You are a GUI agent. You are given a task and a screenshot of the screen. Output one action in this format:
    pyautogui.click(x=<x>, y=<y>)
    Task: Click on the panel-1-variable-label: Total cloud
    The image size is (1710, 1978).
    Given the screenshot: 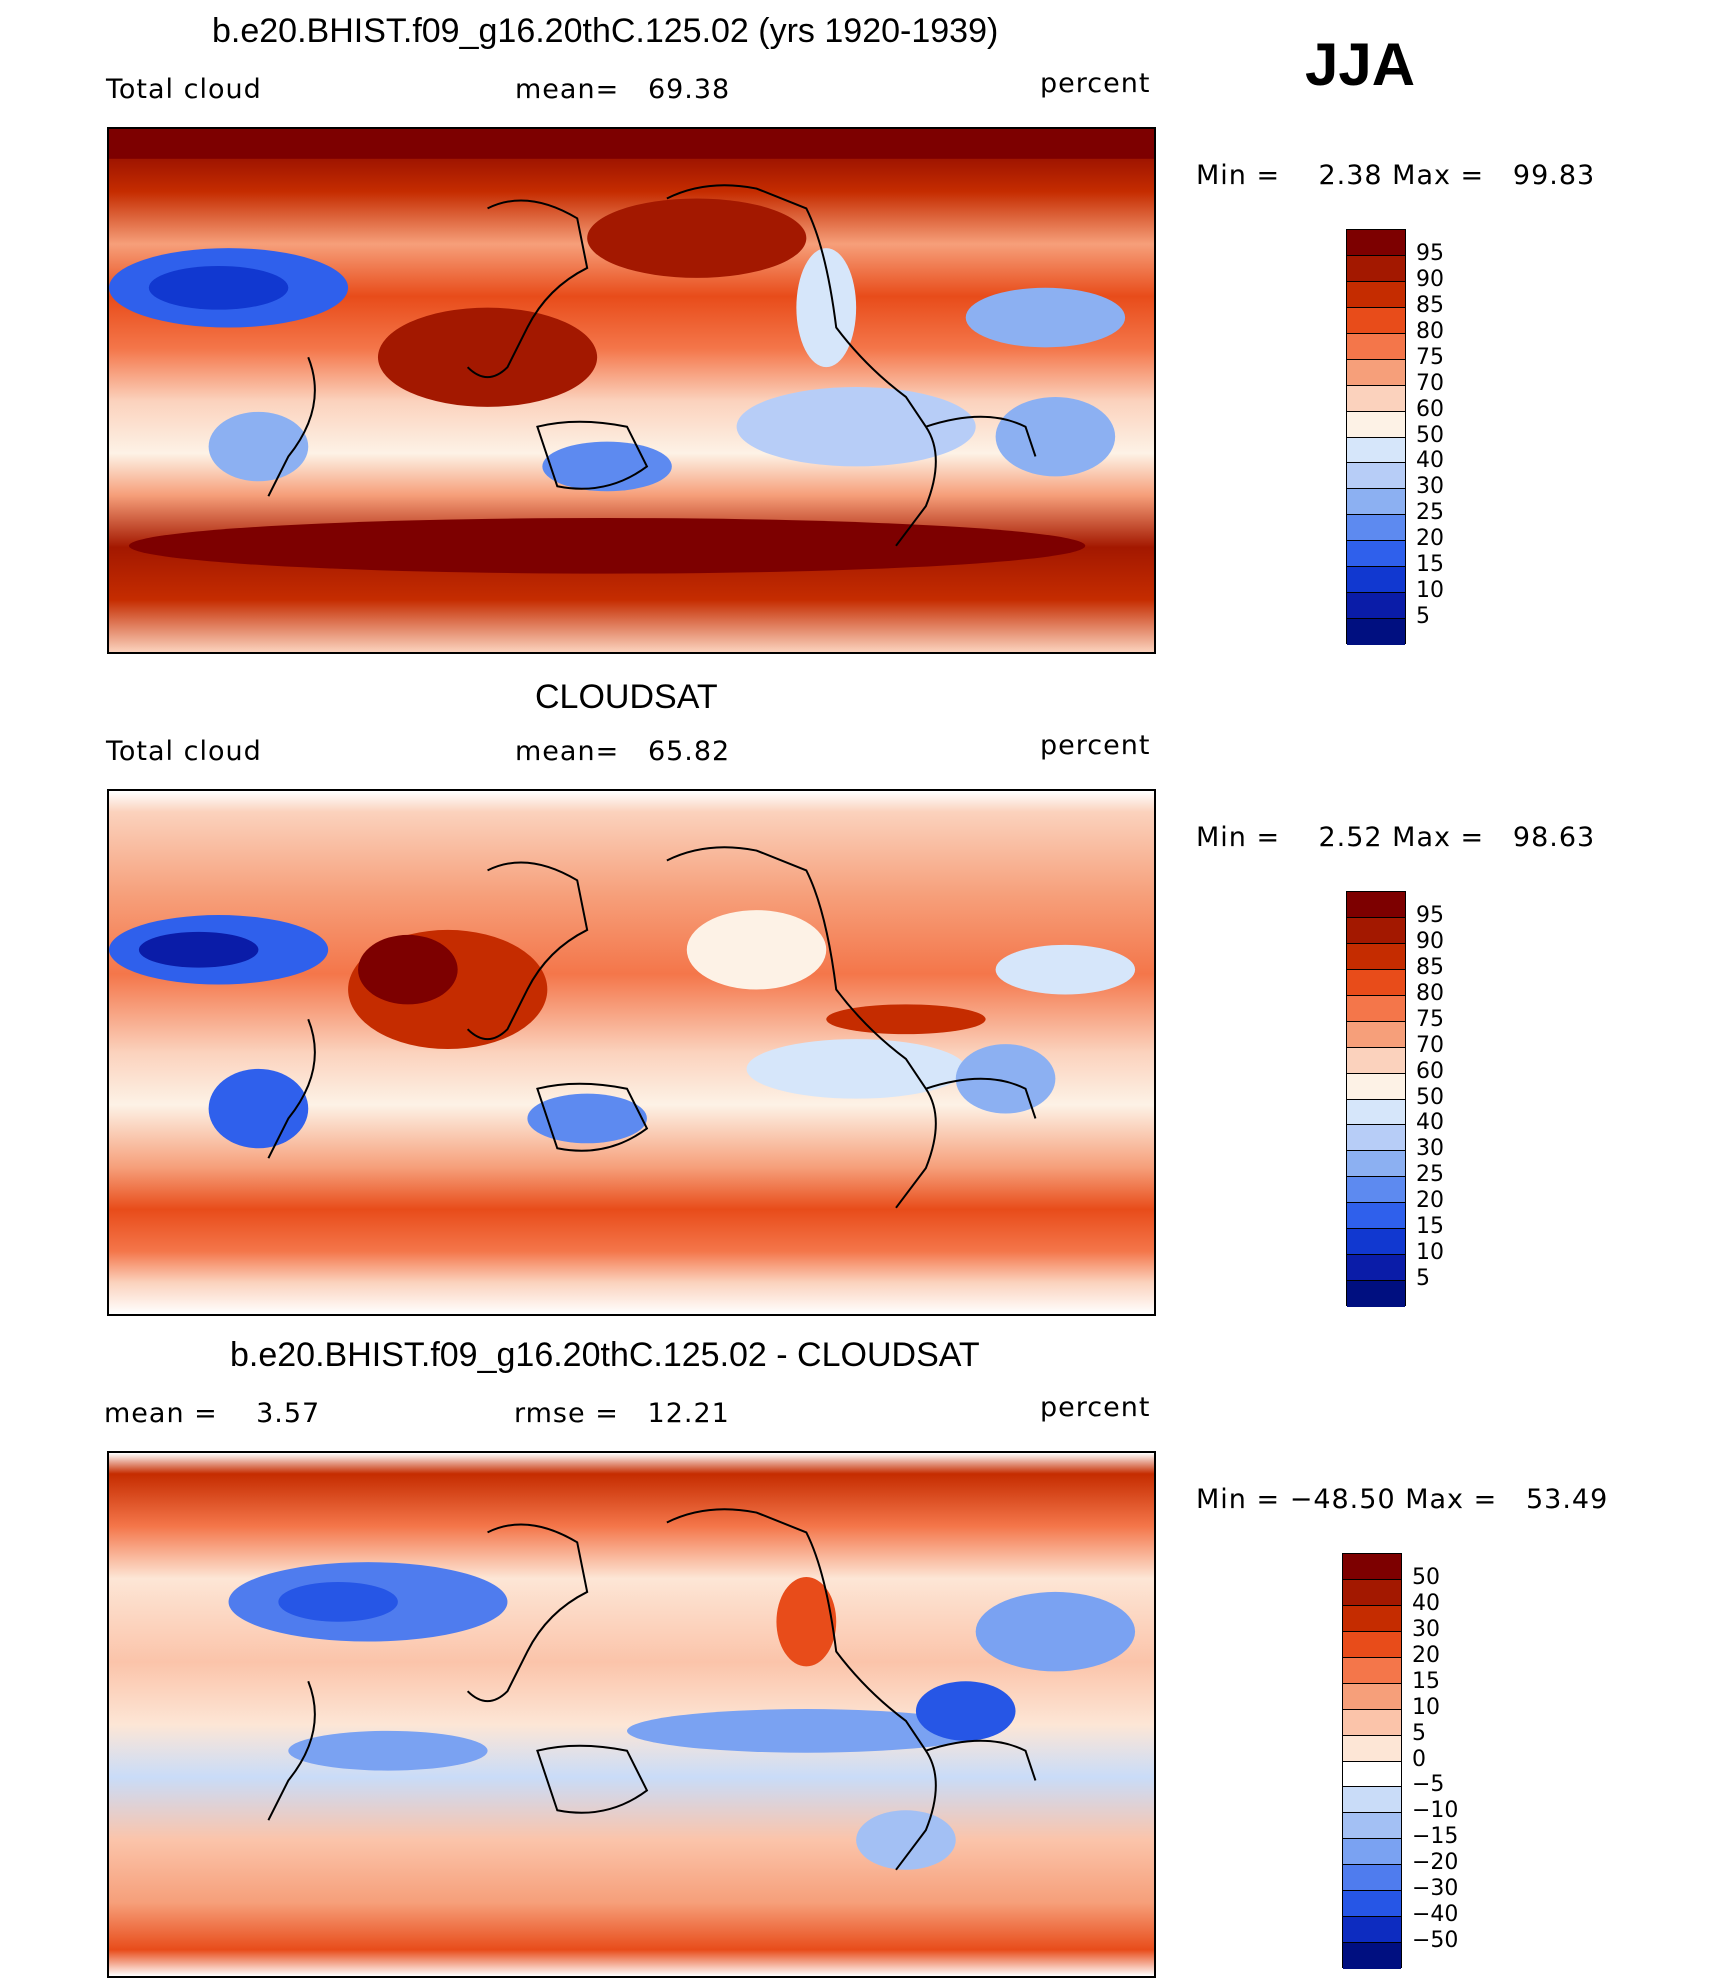 What is the action you would take?
    pyautogui.click(x=184, y=89)
    